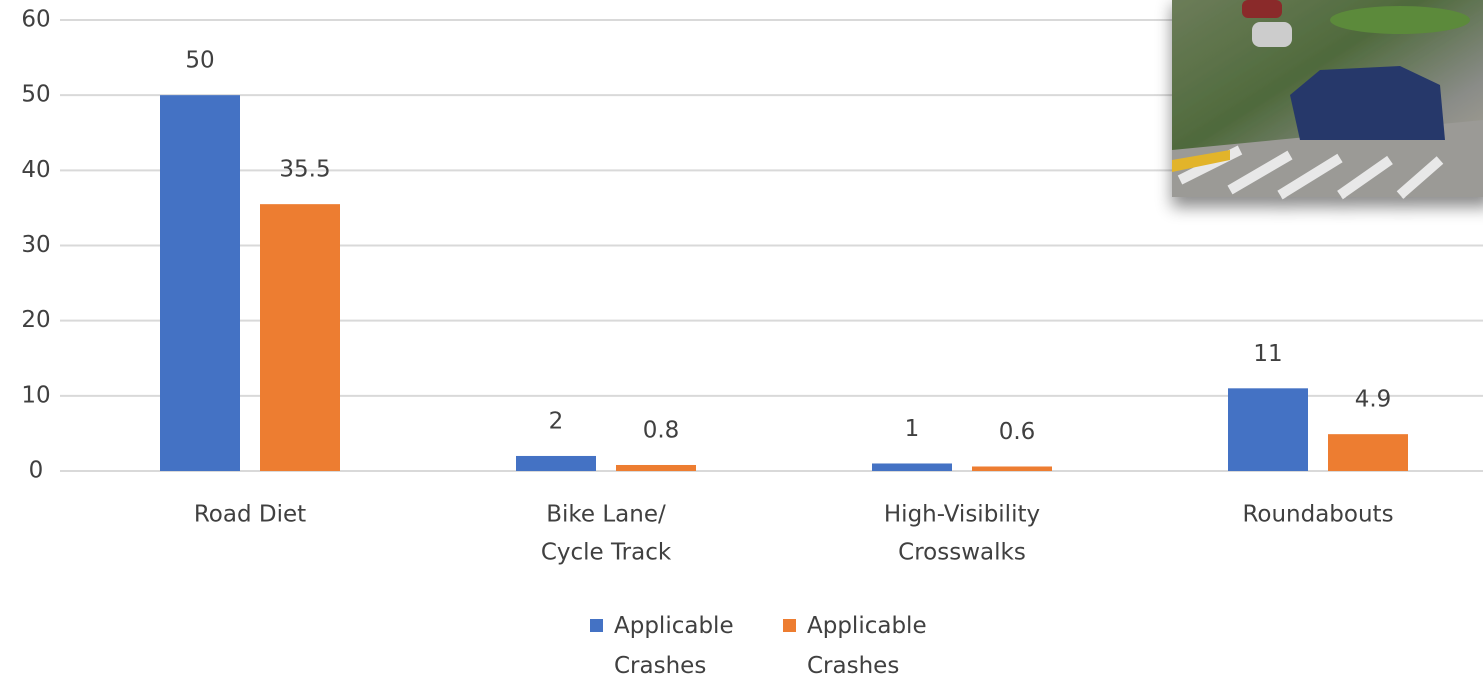 The width and height of the screenshot is (1483, 676). What do you see at coordinates (1373, 400) in the screenshot?
I see `value-label: 4.9` at bounding box center [1373, 400].